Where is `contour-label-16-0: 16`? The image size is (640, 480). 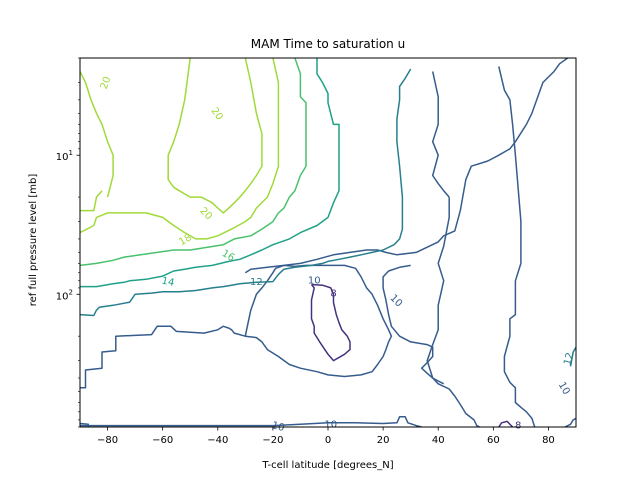
contour-label-16-0: 16 is located at coordinates (228, 256).